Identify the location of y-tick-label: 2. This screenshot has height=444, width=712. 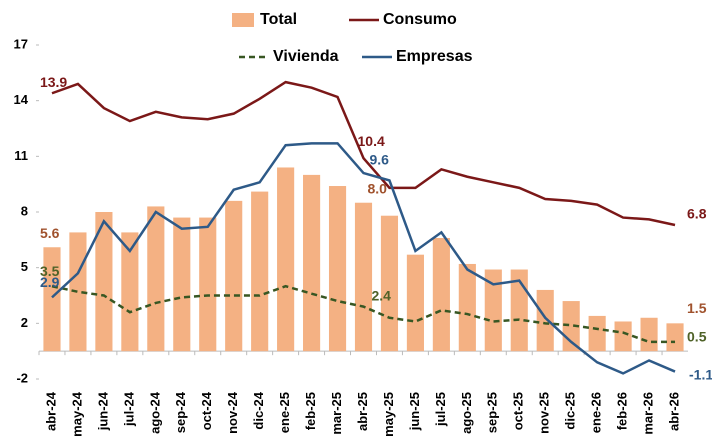
(24, 322).